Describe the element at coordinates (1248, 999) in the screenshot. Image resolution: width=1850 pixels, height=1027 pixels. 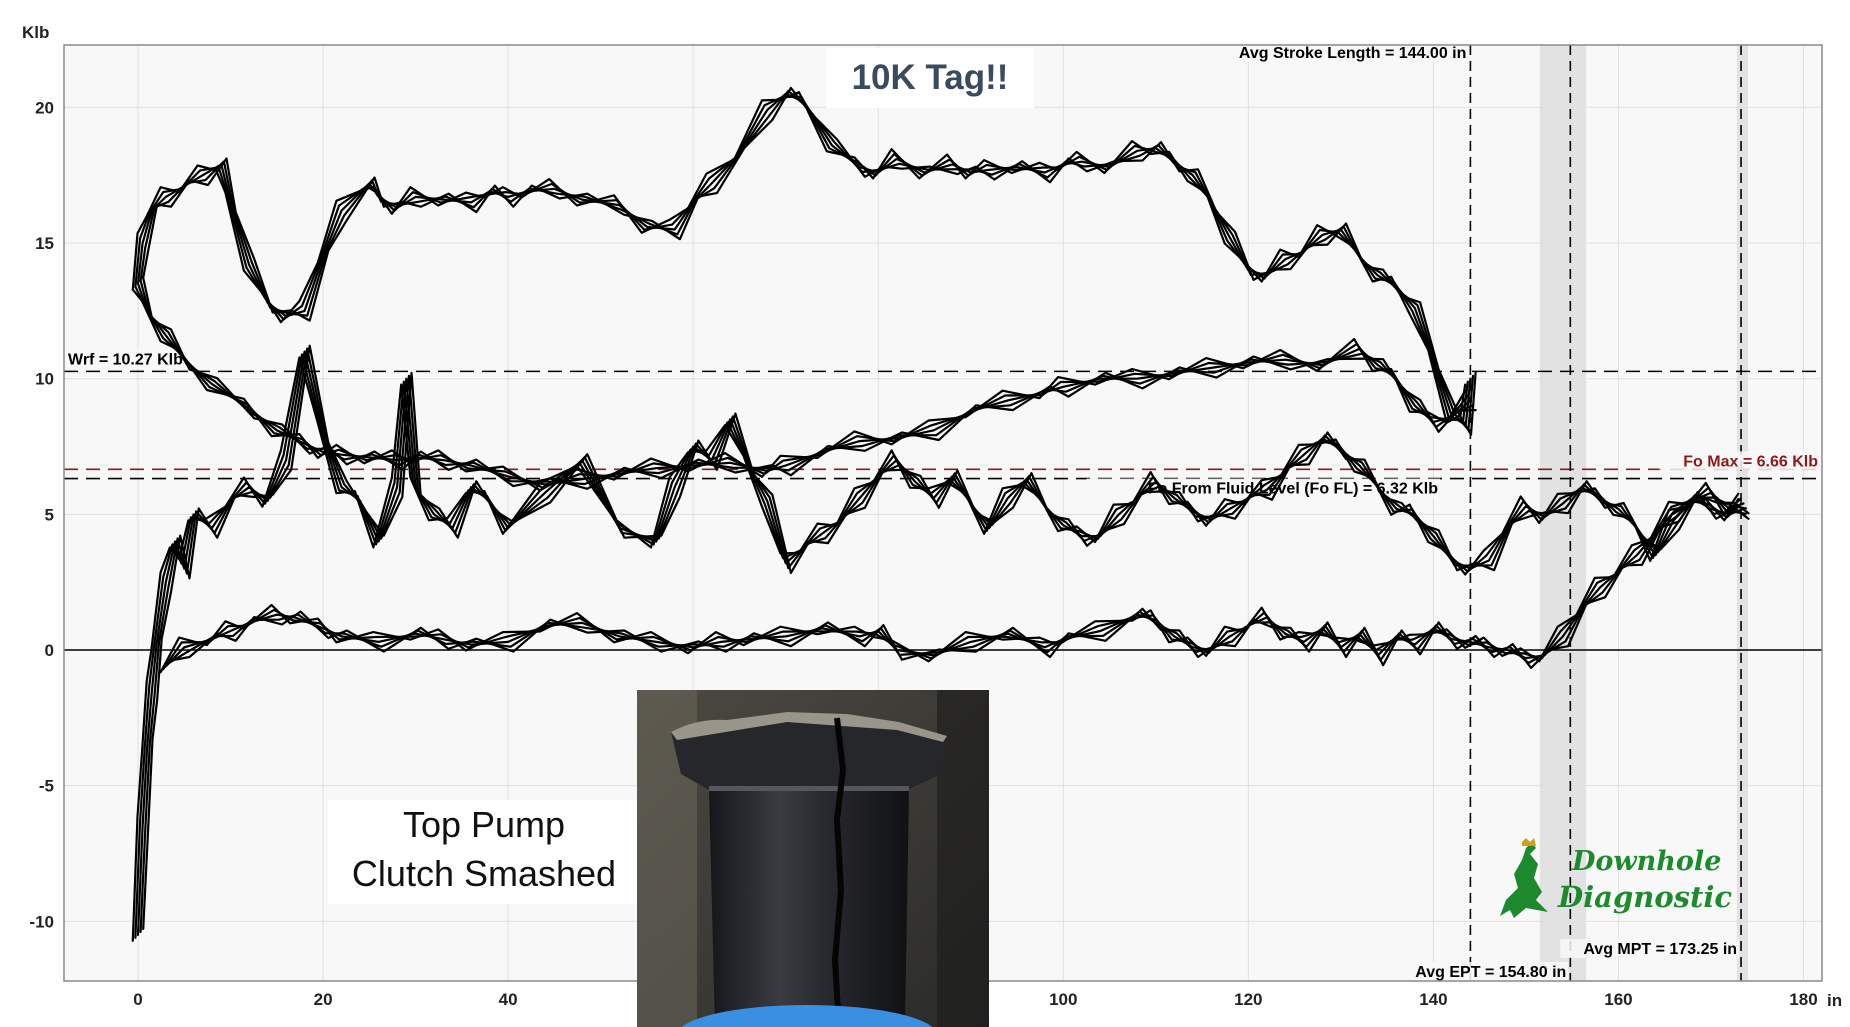
I see `x-tick-label: 120` at that location.